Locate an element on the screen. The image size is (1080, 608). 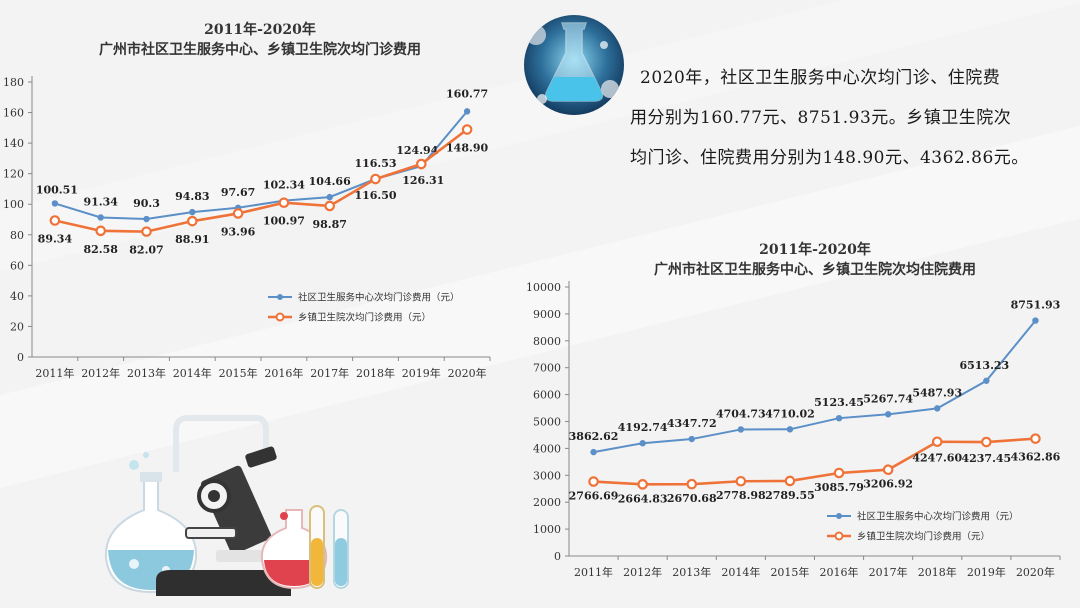
summary-line: 用分别为160.77元、8751.93元。乡镇卫生院次 is located at coordinates (821, 118).